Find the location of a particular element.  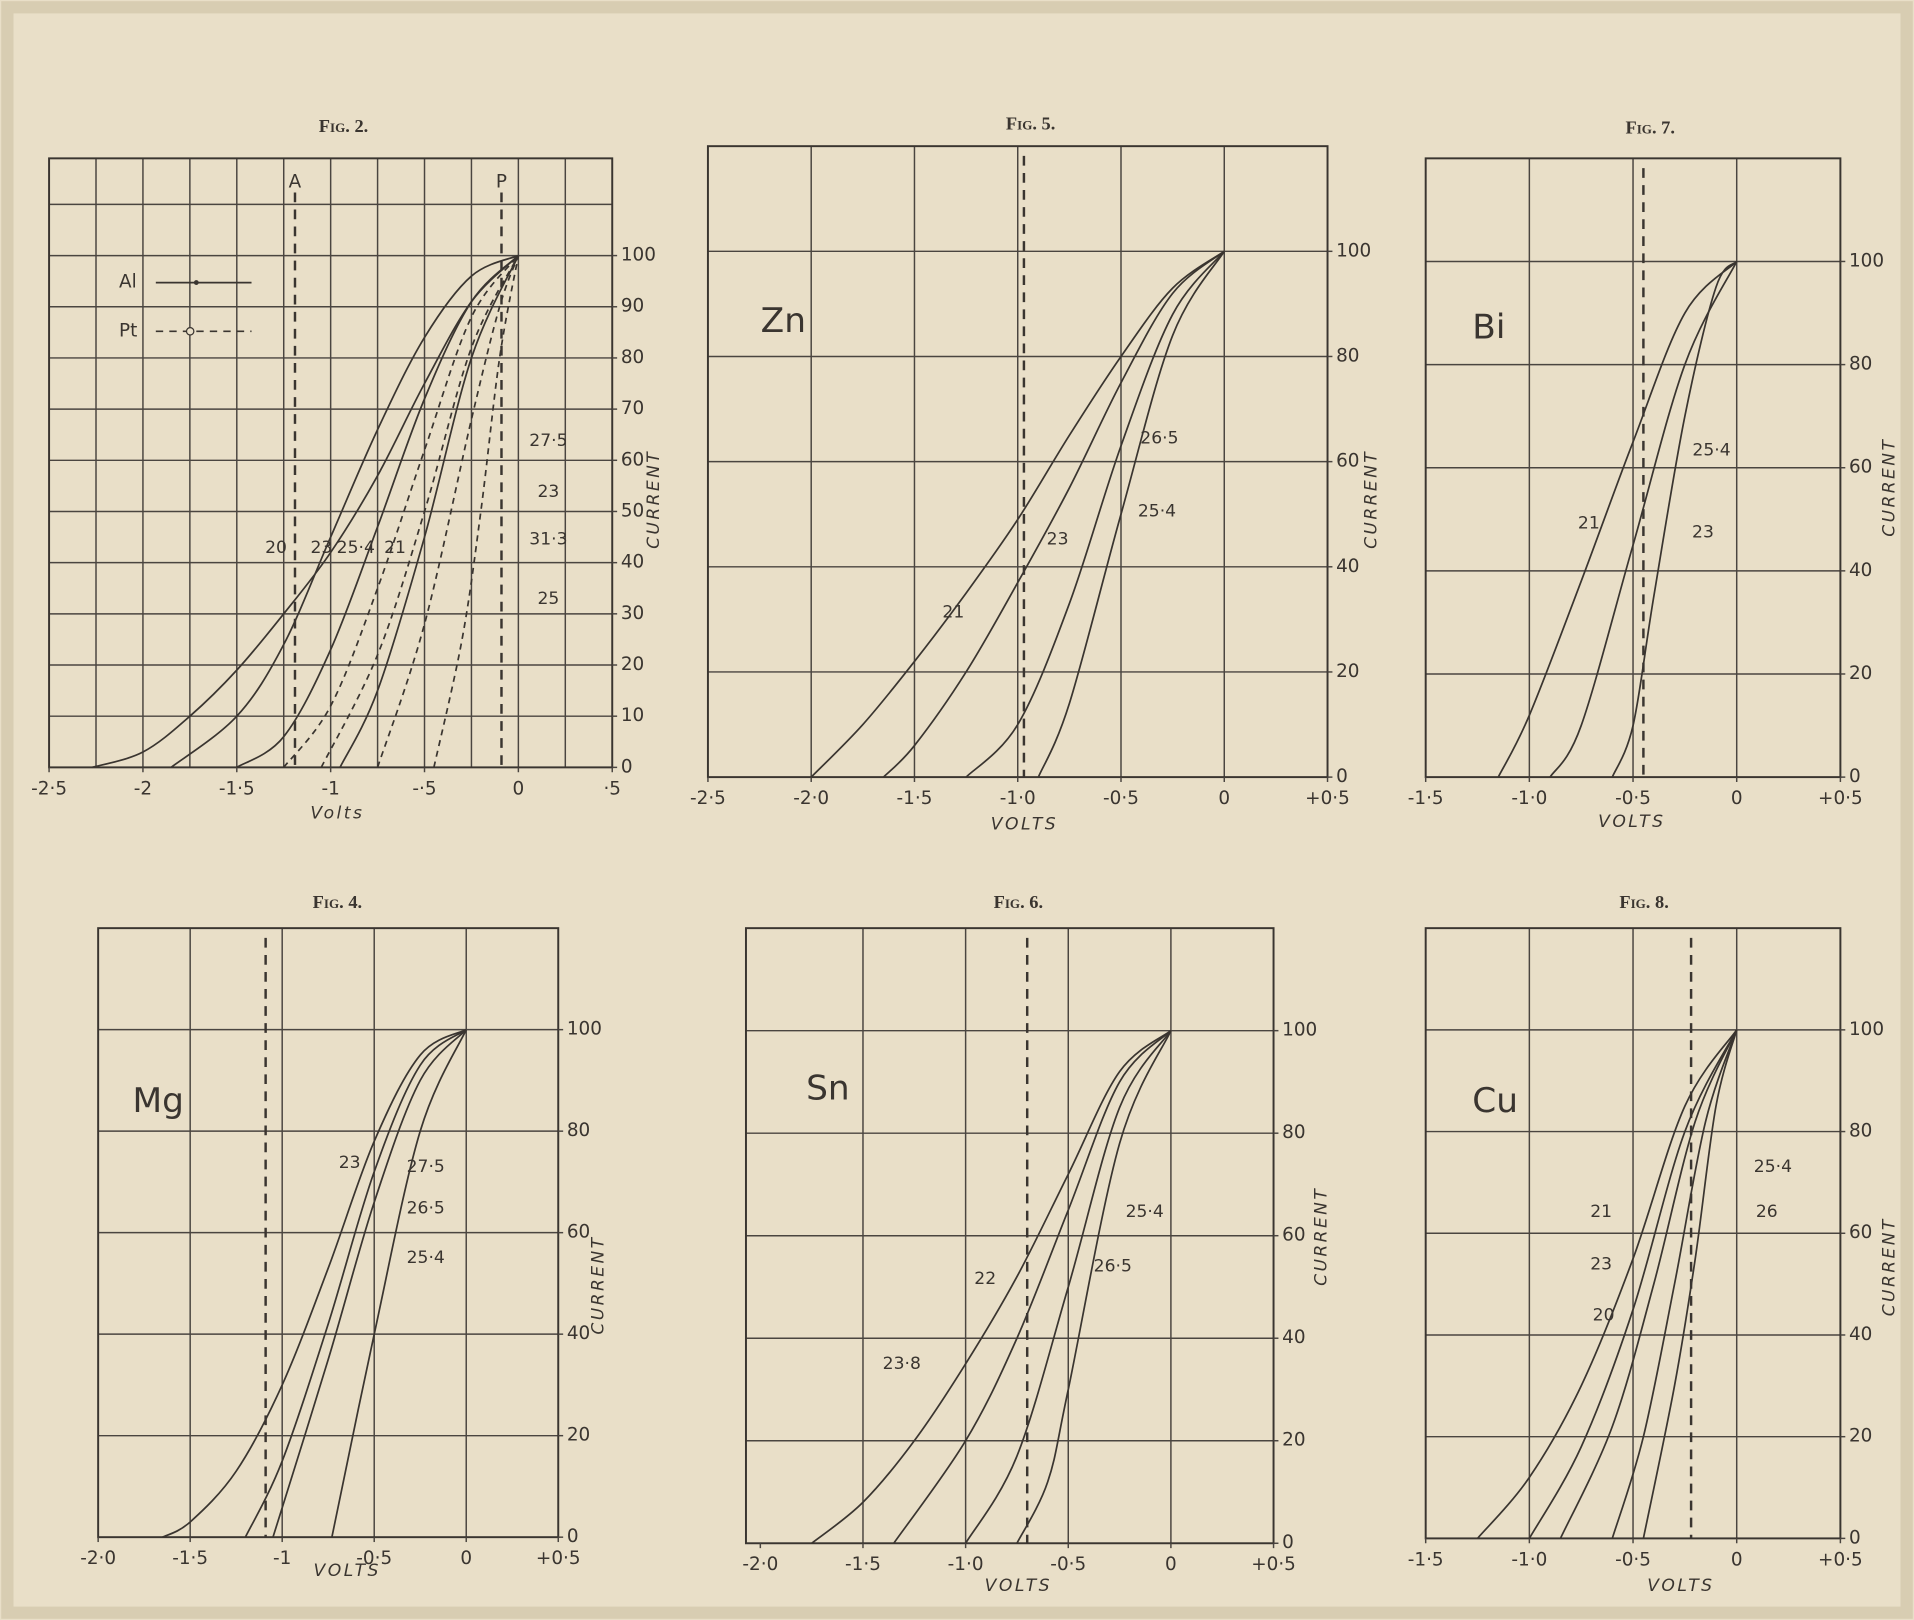

chart-title: Fig. 4. is located at coordinates (337, 902).